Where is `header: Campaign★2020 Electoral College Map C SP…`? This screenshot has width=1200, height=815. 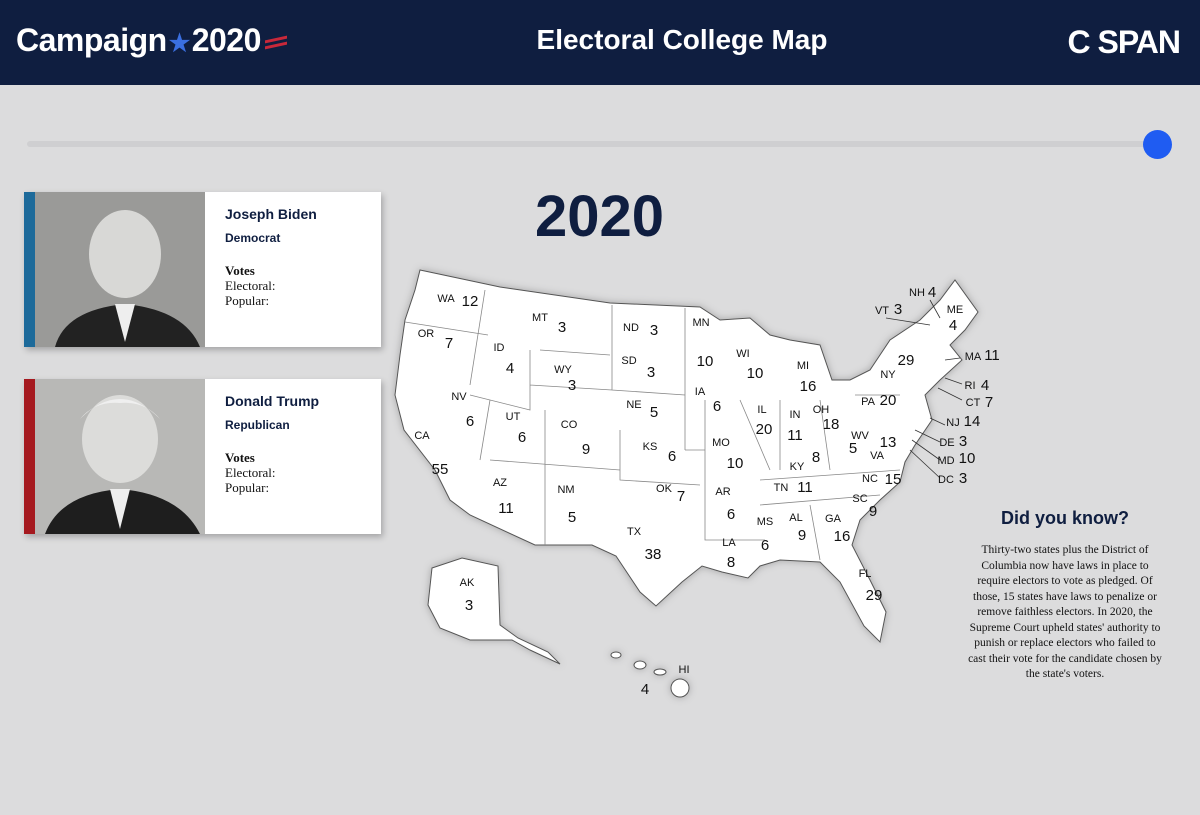
header: Campaign★2020 Electoral College Map C SP… is located at coordinates (600, 42).